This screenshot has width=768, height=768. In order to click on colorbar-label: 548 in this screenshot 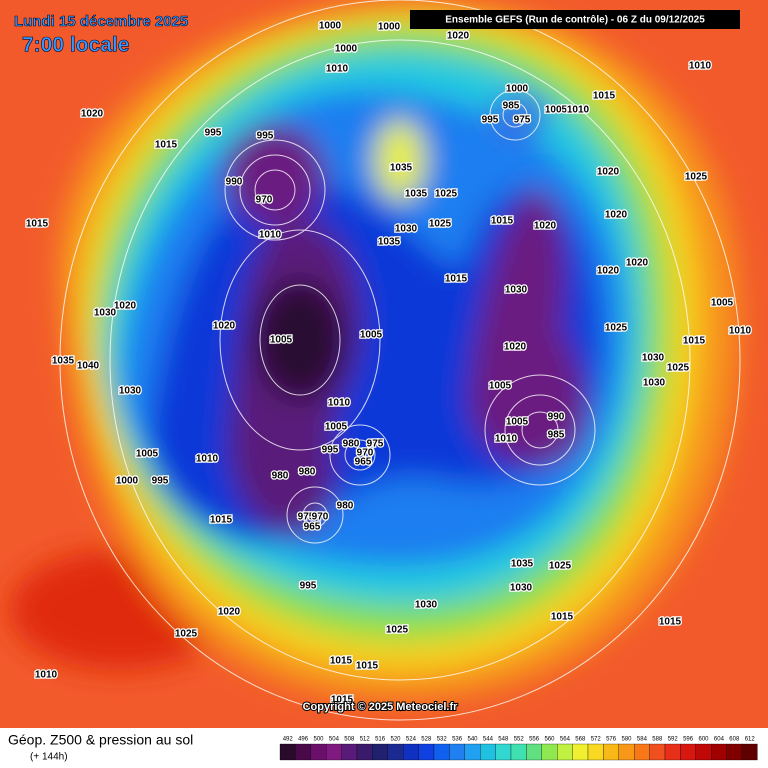, I will do `click(503, 740)`.